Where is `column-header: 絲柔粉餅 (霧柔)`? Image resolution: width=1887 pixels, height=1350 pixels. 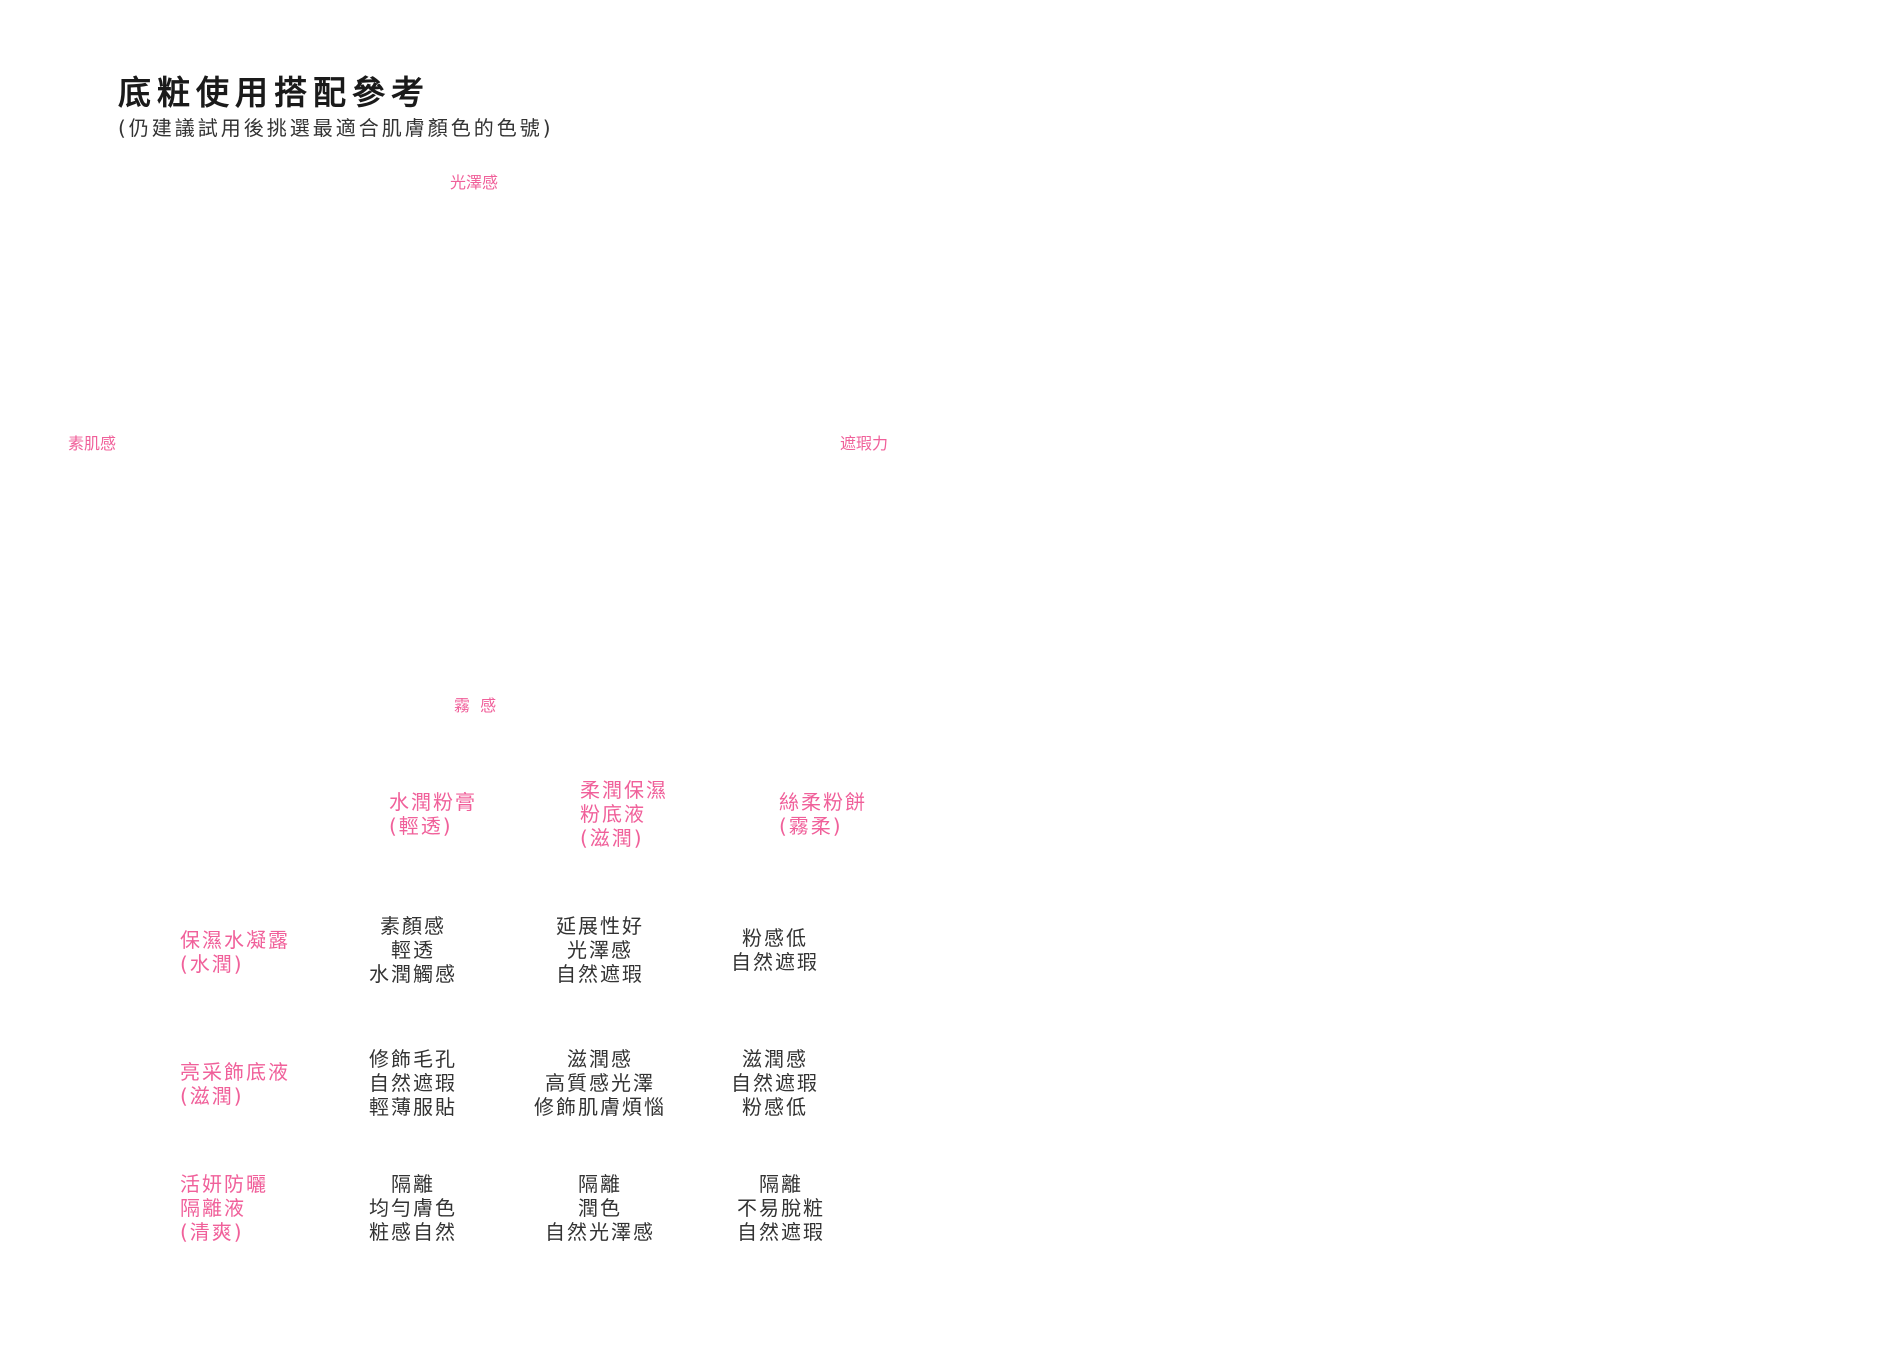 column-header: 絲柔粉餅 (霧柔) is located at coordinates (823, 814).